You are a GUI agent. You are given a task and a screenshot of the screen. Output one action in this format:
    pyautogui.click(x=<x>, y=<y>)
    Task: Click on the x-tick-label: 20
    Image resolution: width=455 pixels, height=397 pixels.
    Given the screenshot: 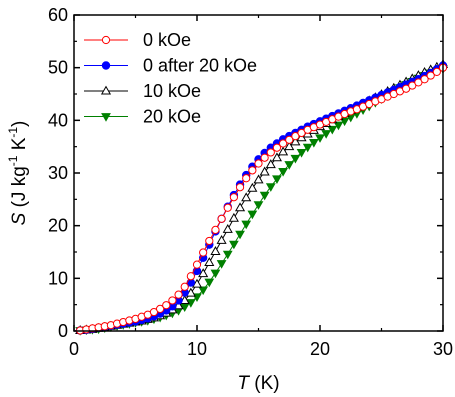 What is the action you would take?
    pyautogui.click(x=320, y=349)
    